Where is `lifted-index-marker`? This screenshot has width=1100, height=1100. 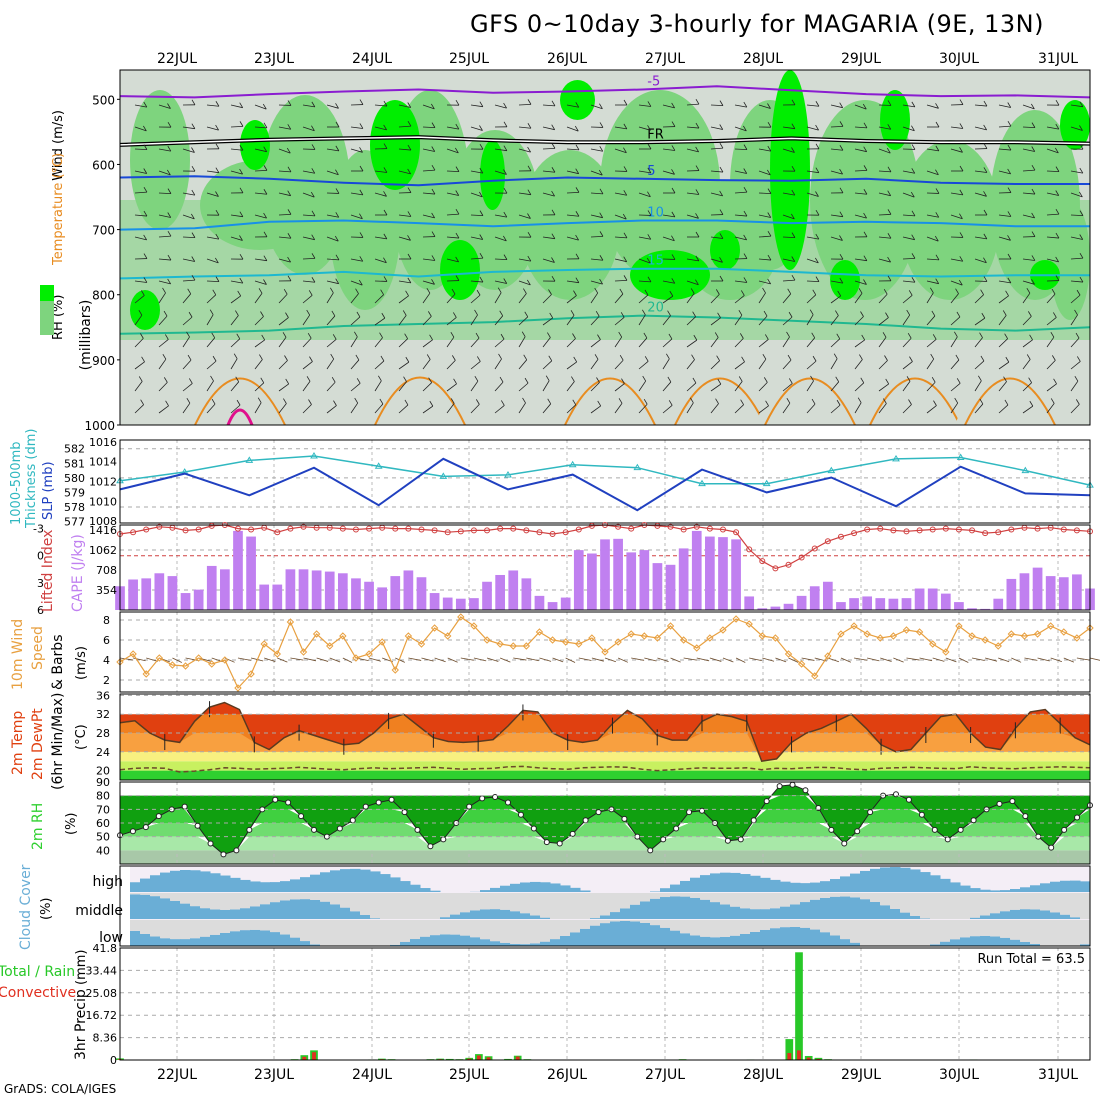 lifted-index-marker is located at coordinates (854, 533).